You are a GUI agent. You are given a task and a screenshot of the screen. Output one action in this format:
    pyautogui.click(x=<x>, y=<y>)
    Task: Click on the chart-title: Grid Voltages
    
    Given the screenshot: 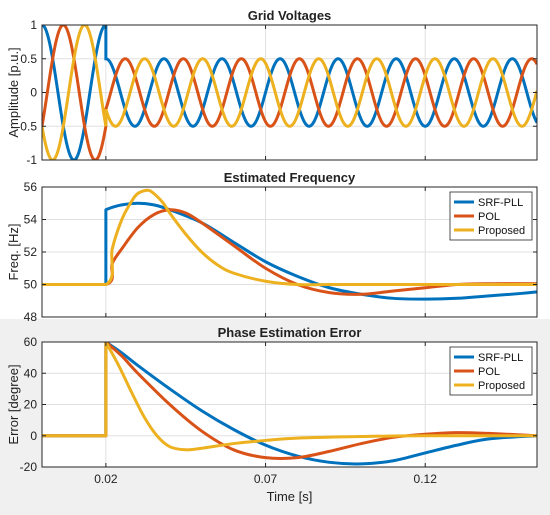 What is the action you would take?
    pyautogui.click(x=290, y=15)
    